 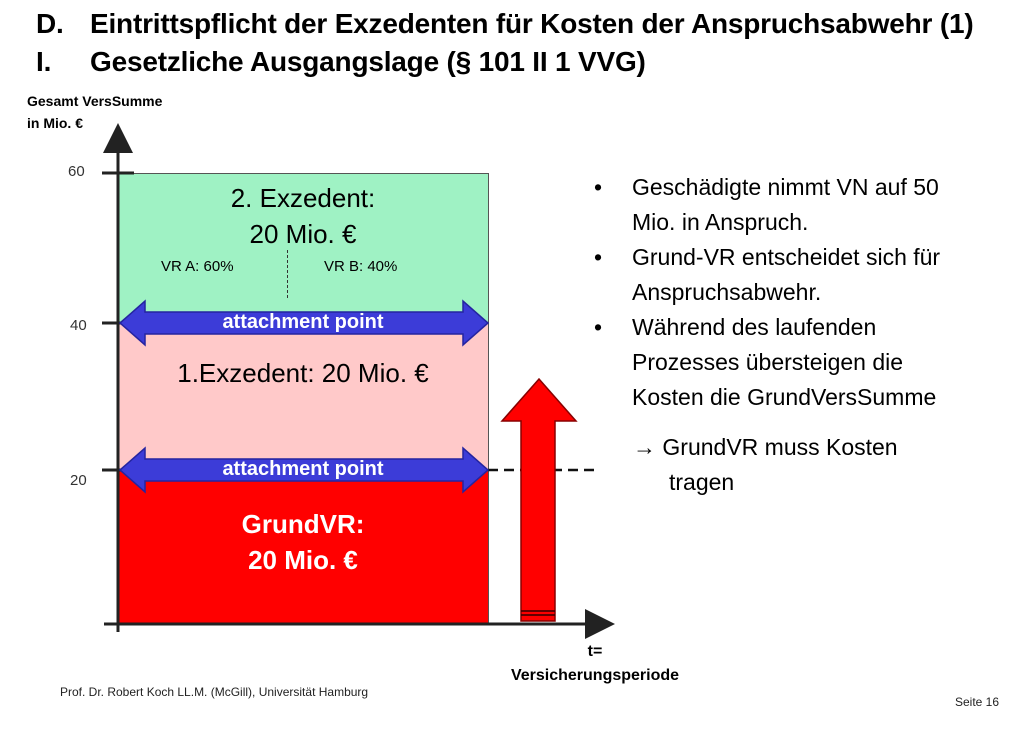 What do you see at coordinates (785, 187) in the screenshot?
I see `bullet-1-line-1: Geschädigte nimmt VN auf 50` at bounding box center [785, 187].